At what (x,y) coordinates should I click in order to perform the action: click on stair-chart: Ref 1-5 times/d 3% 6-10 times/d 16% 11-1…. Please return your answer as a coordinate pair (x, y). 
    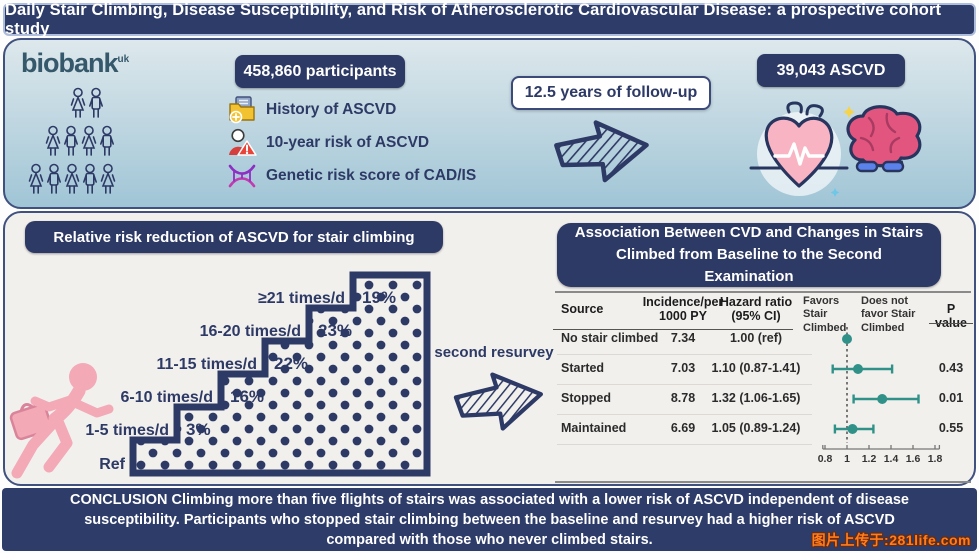
    Looking at the image, I should click on (258, 374).